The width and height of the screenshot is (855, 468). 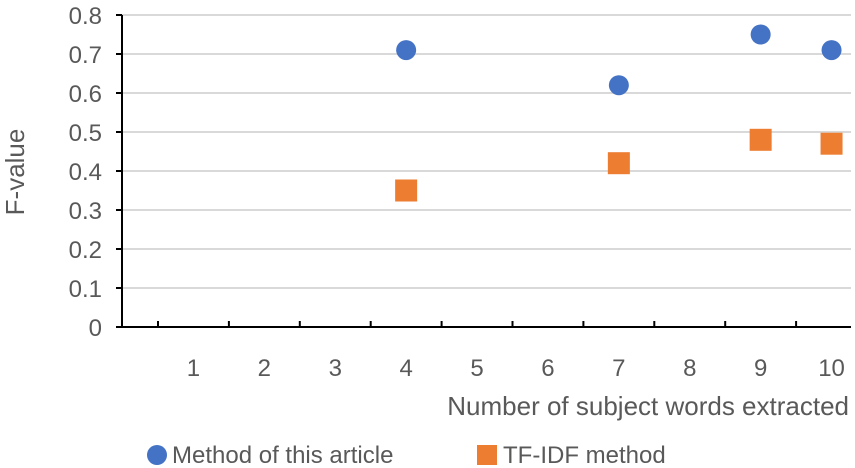 What do you see at coordinates (547, 368) in the screenshot?
I see `x-tick-label: 6` at bounding box center [547, 368].